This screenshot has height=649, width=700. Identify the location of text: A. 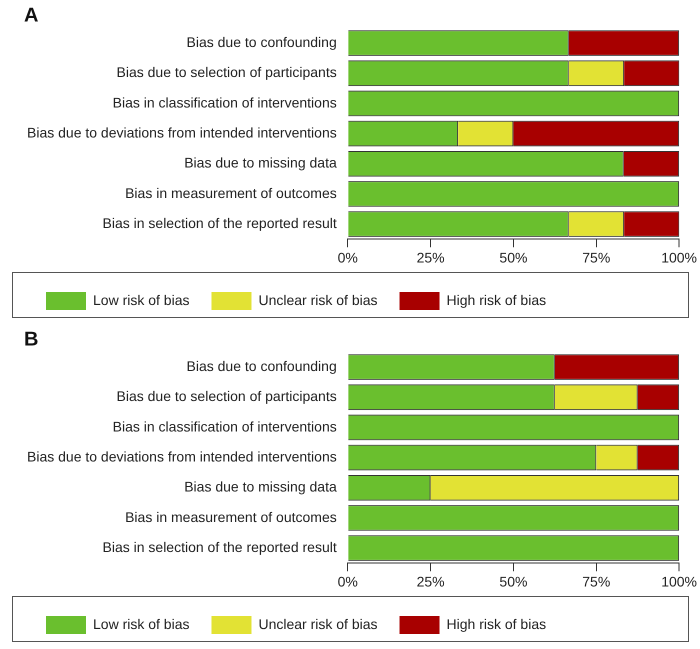
(31, 15).